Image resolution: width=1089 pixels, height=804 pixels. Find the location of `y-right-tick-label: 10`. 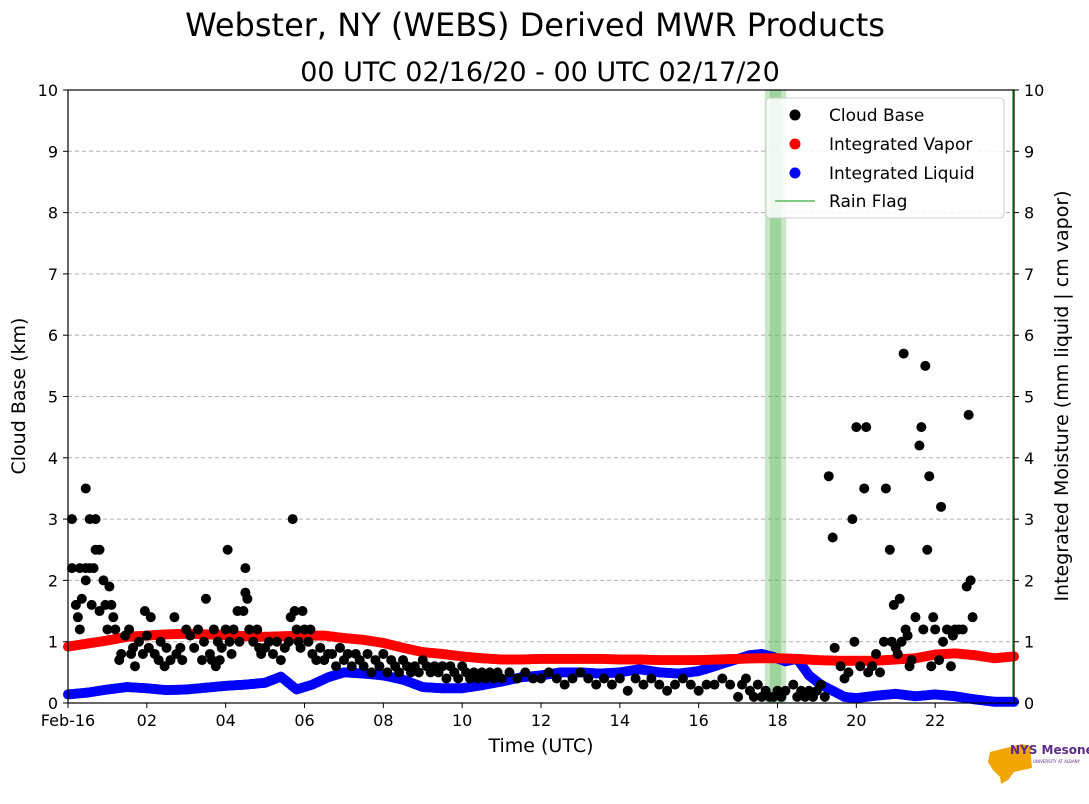

y-right-tick-label: 10 is located at coordinates (1034, 90).